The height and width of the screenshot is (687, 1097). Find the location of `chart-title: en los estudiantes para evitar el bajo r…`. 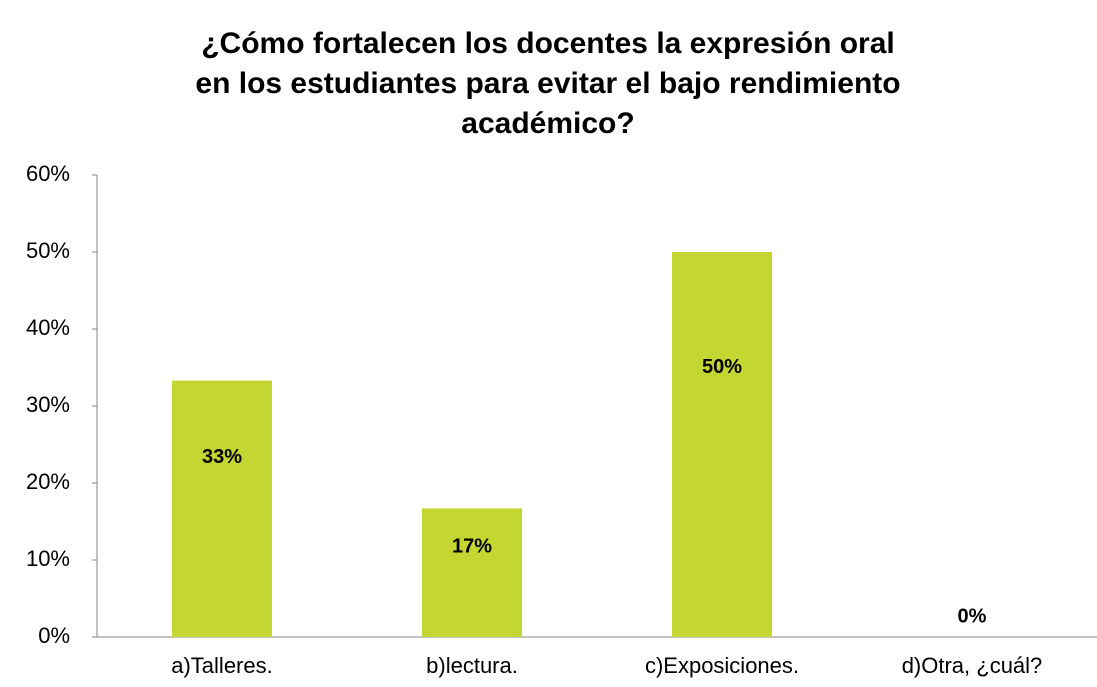

chart-title: en los estudiantes para evitar el bajo r… is located at coordinates (547, 83).